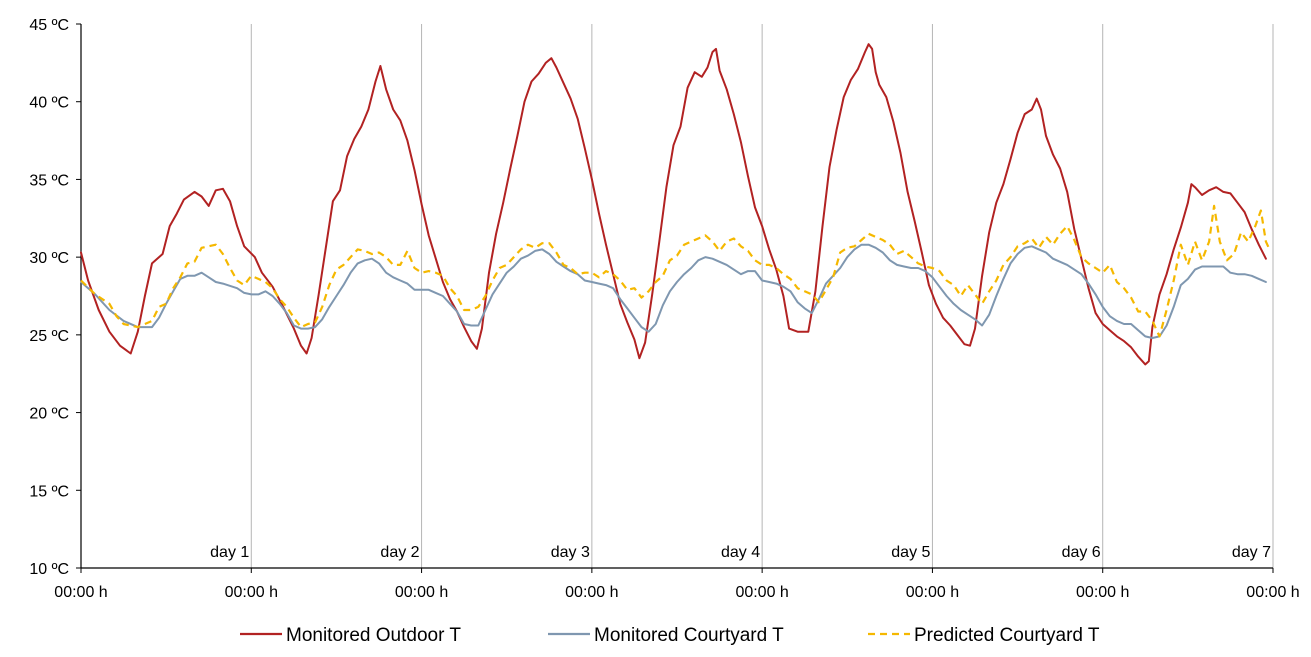  What do you see at coordinates (673, 291) in the screenshot?
I see `series-line-monitored-courtyard-t` at bounding box center [673, 291].